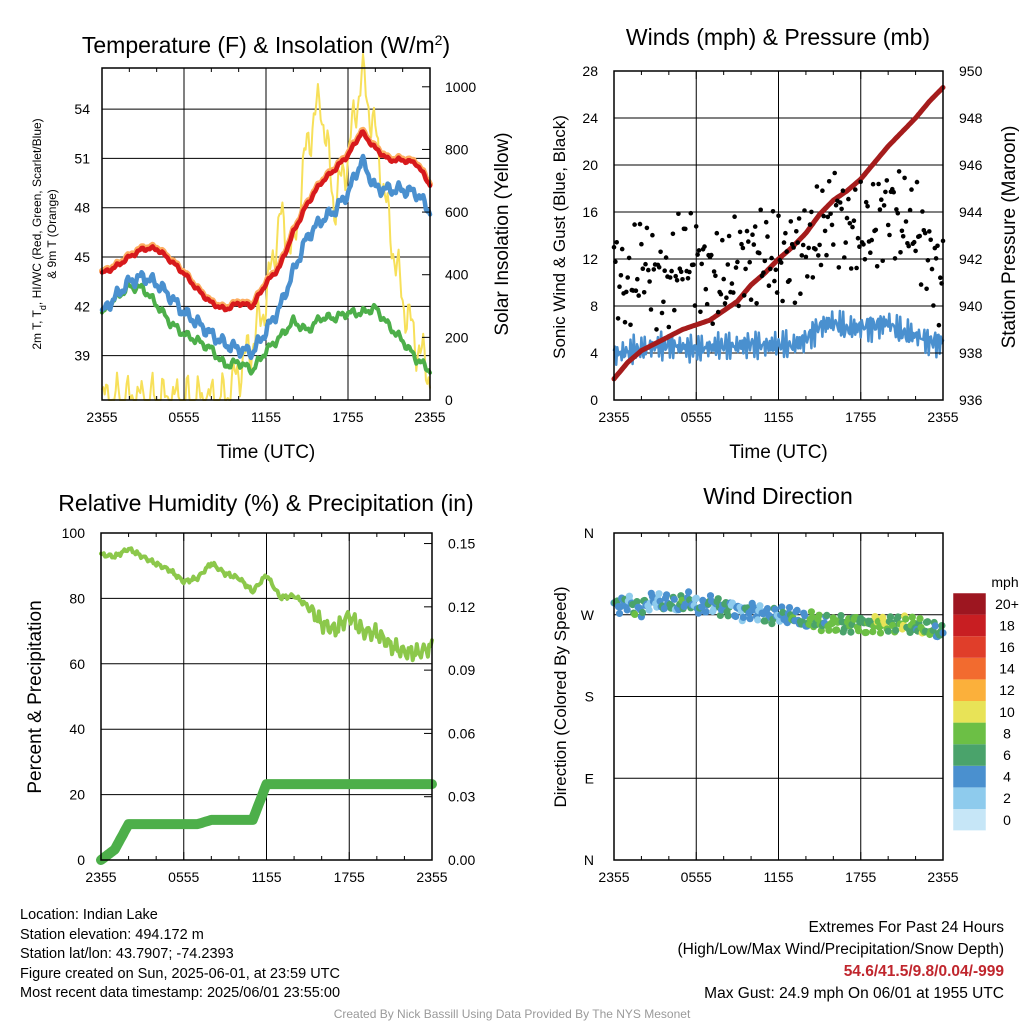 Image resolution: width=1024 pixels, height=1024 pixels. What do you see at coordinates (971, 165) in the screenshot?
I see `y-tick-label-right: 946` at bounding box center [971, 165].